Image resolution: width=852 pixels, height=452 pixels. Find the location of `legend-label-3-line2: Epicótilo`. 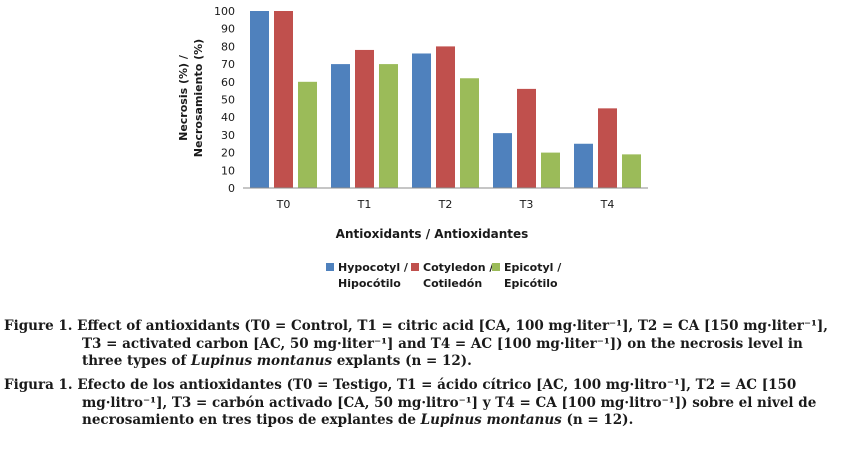

legend-label-3-line2: Epicótilo is located at coordinates (531, 283).